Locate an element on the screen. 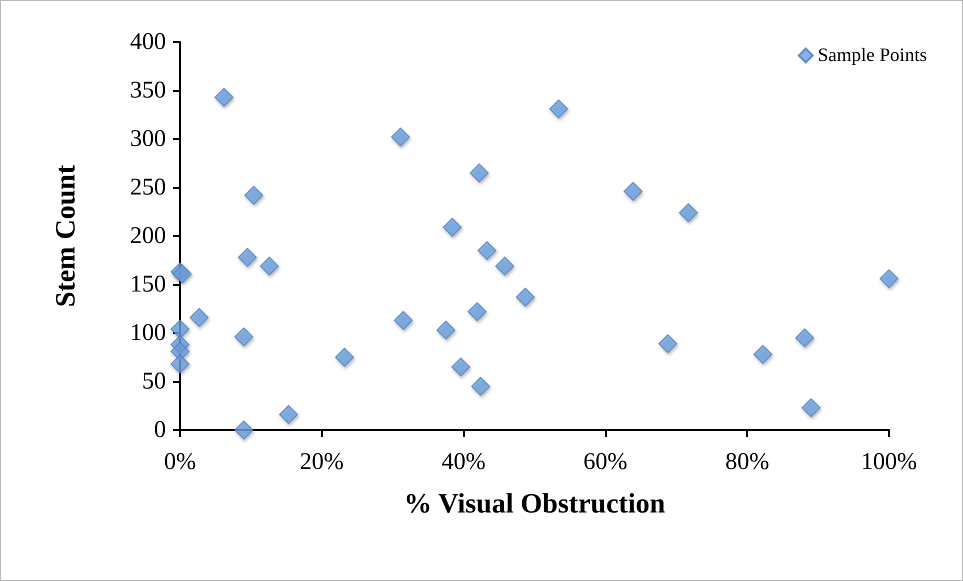 Image resolution: width=963 pixels, height=581 pixels. y-tick-label: 200 is located at coordinates (148, 236).